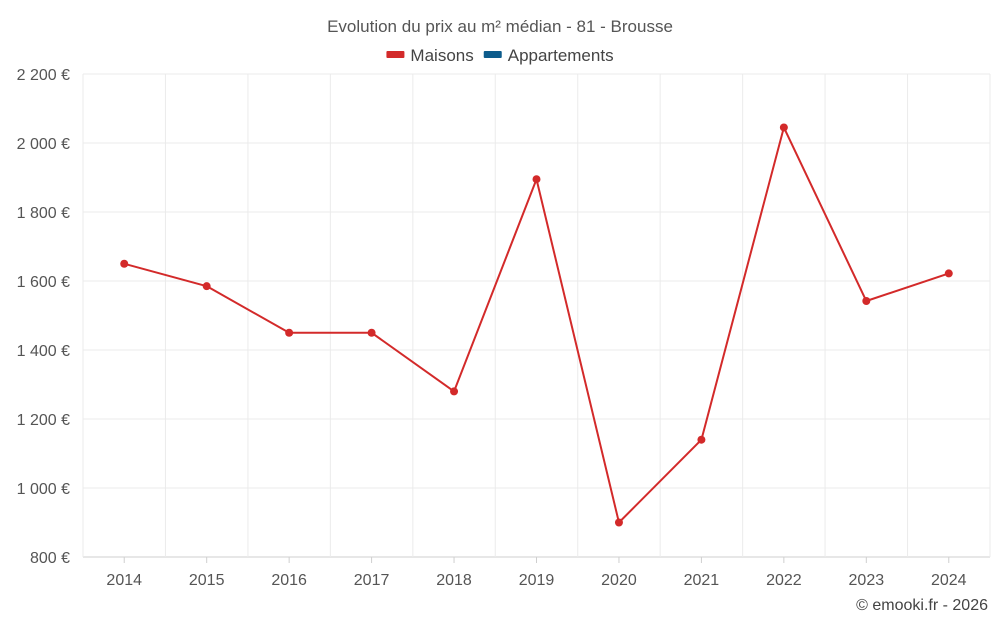 The height and width of the screenshot is (625, 1000). What do you see at coordinates (537, 580) in the screenshot?
I see `x-tick-label: 2019` at bounding box center [537, 580].